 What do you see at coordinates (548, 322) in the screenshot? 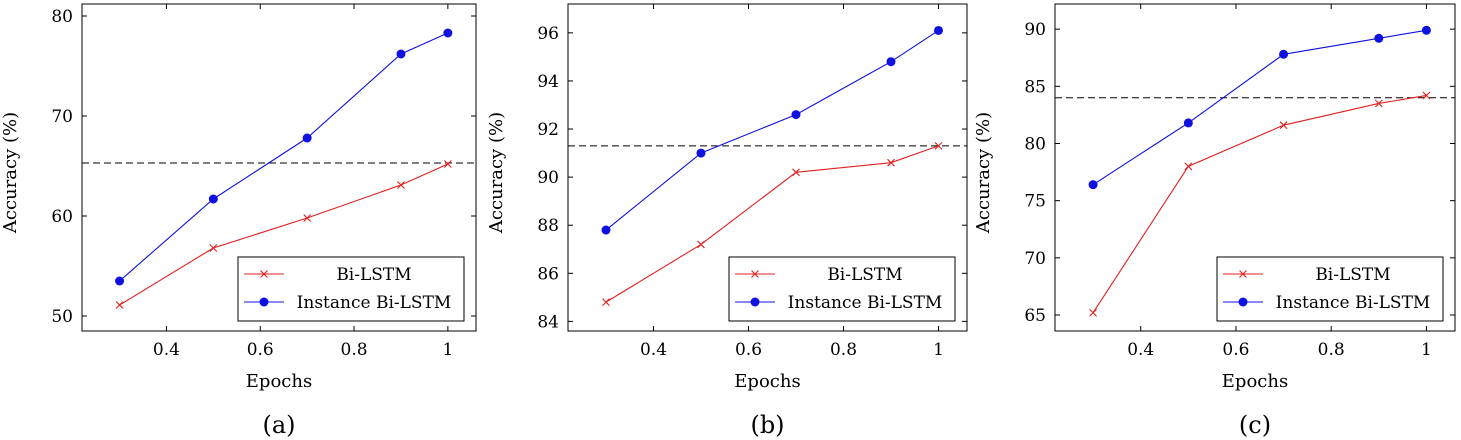
I see `y-tick-label: 84` at bounding box center [548, 322].